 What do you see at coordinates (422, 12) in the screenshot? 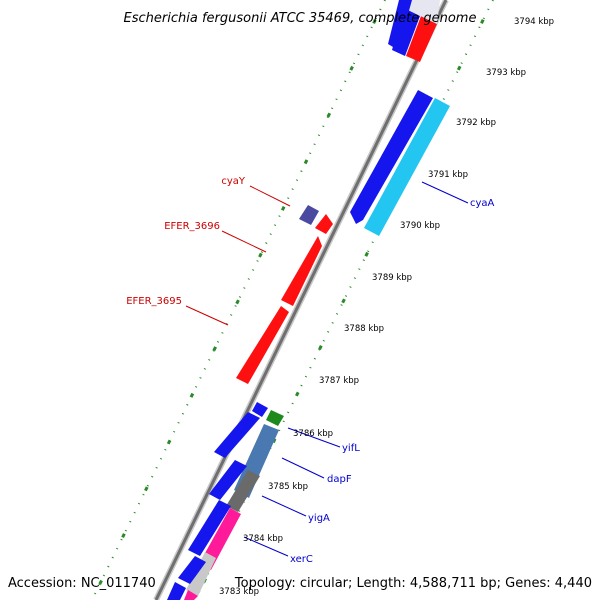
I see `feature-forward-top-white` at bounding box center [422, 12].